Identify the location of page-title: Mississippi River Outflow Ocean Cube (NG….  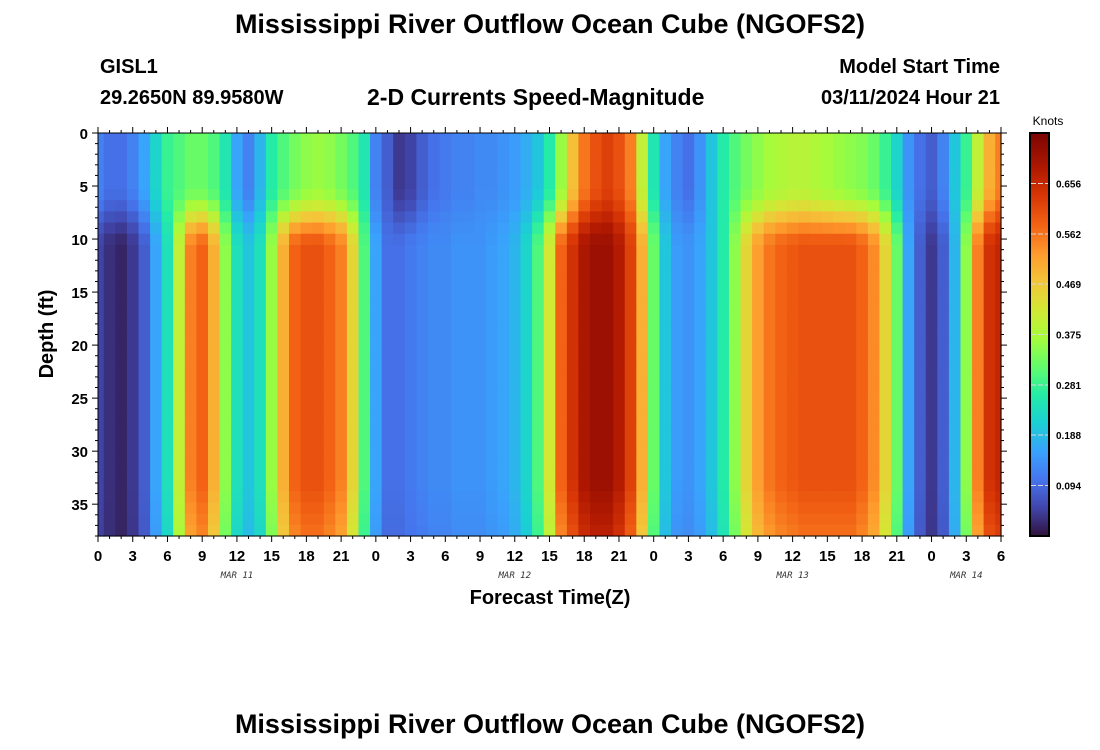
(550, 24).